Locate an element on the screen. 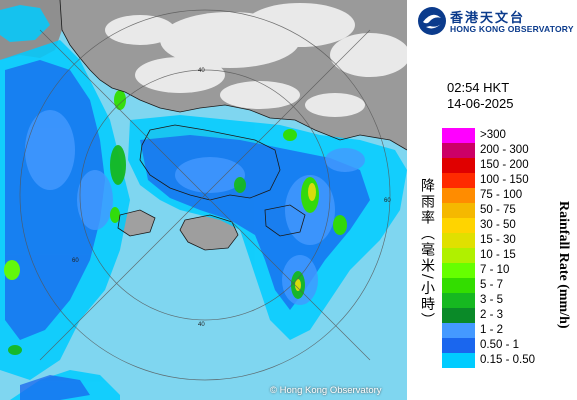 This screenshot has width=577, height=400. legend-label: 15 - 30 is located at coordinates (498, 240).